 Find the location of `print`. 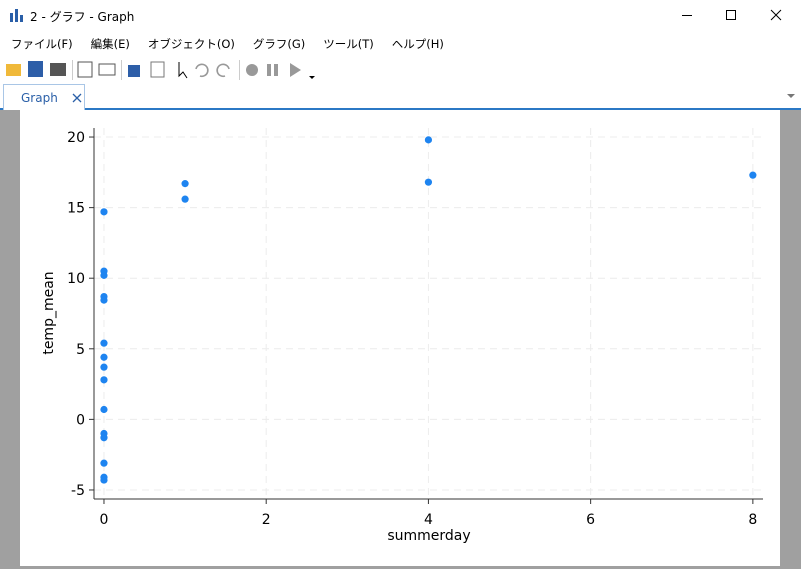

print is located at coordinates (58, 69).